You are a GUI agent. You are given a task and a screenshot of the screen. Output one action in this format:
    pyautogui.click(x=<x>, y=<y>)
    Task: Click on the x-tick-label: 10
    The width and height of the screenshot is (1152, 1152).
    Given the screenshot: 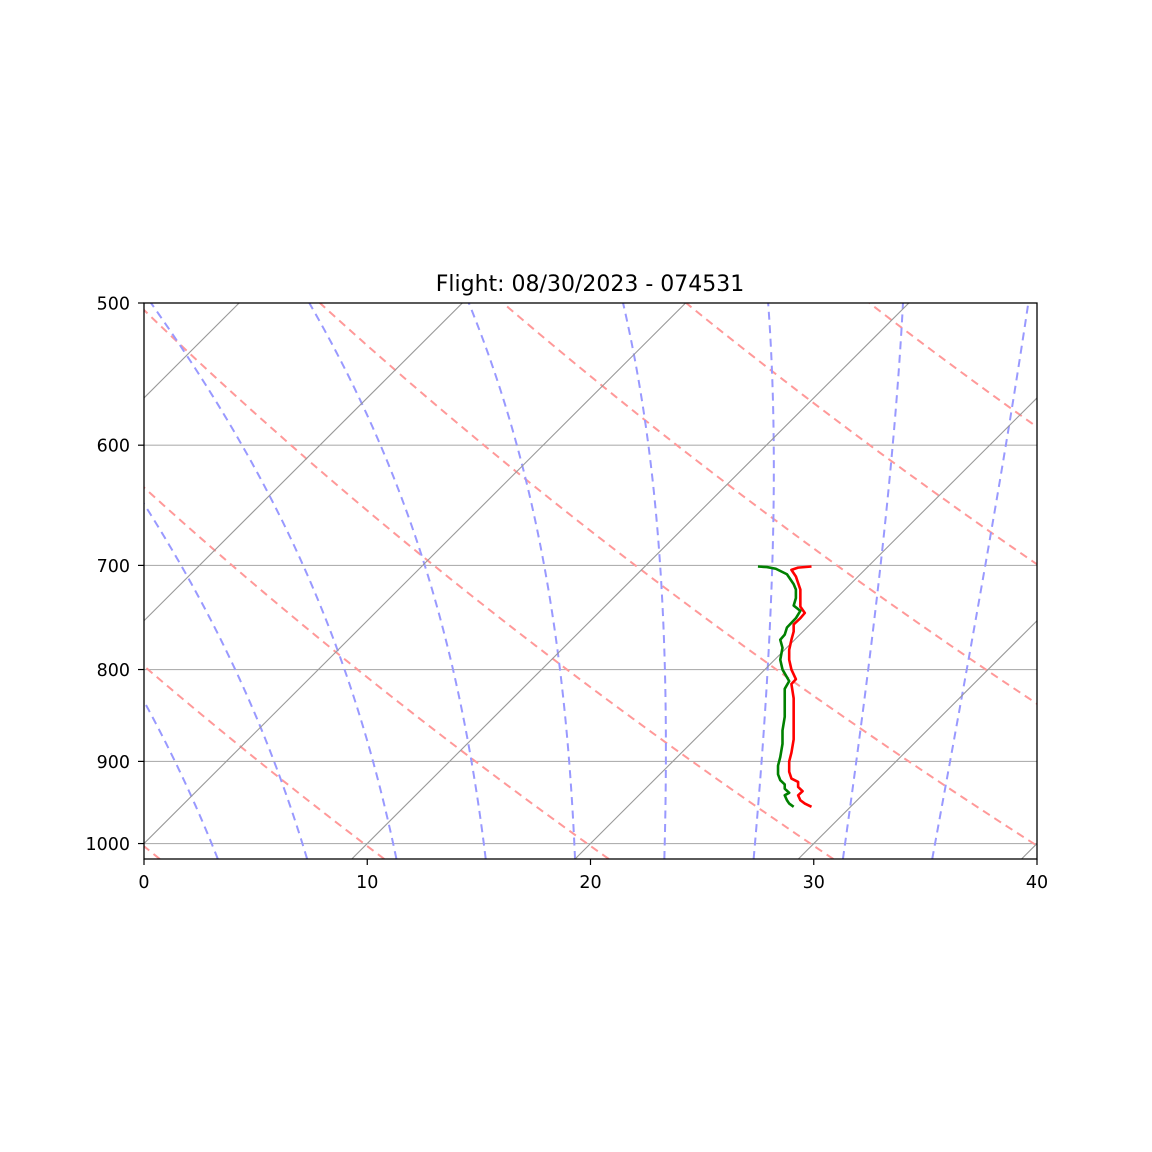 What is the action you would take?
    pyautogui.click(x=367, y=883)
    